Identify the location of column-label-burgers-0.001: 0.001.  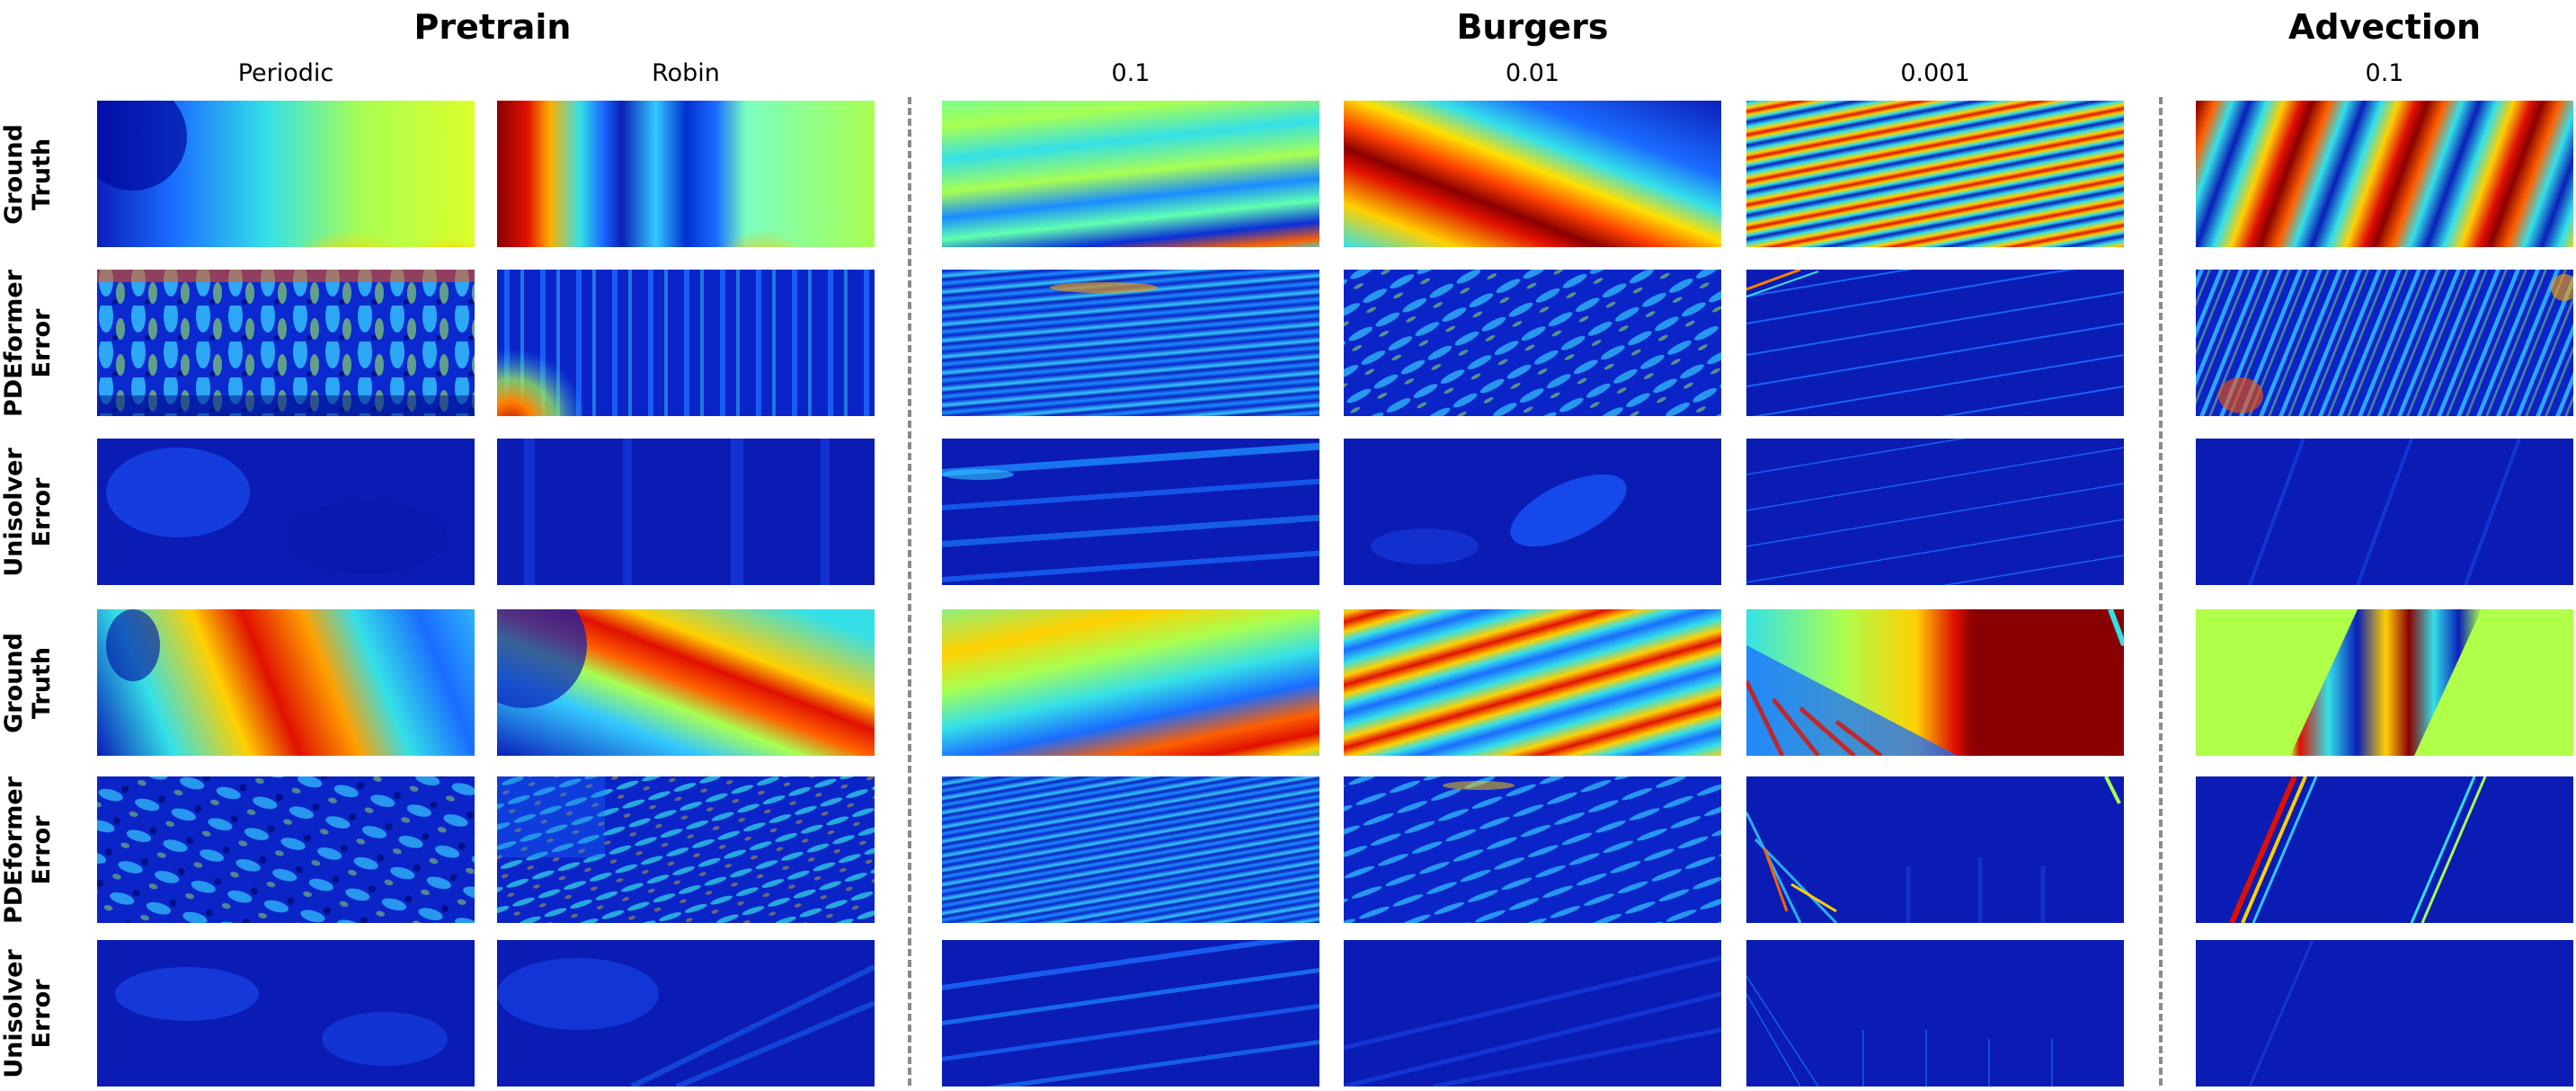
(1935, 73).